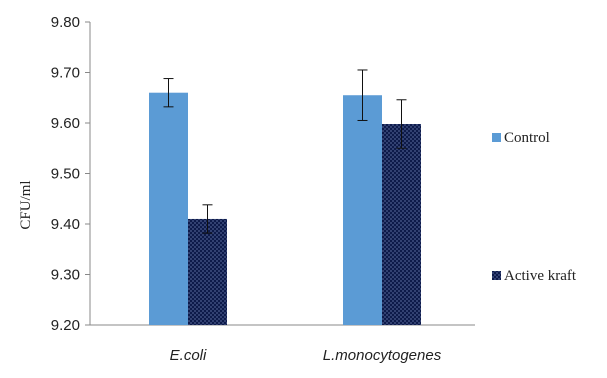  I want to click on y-tick-label: 9.30, so click(65, 275).